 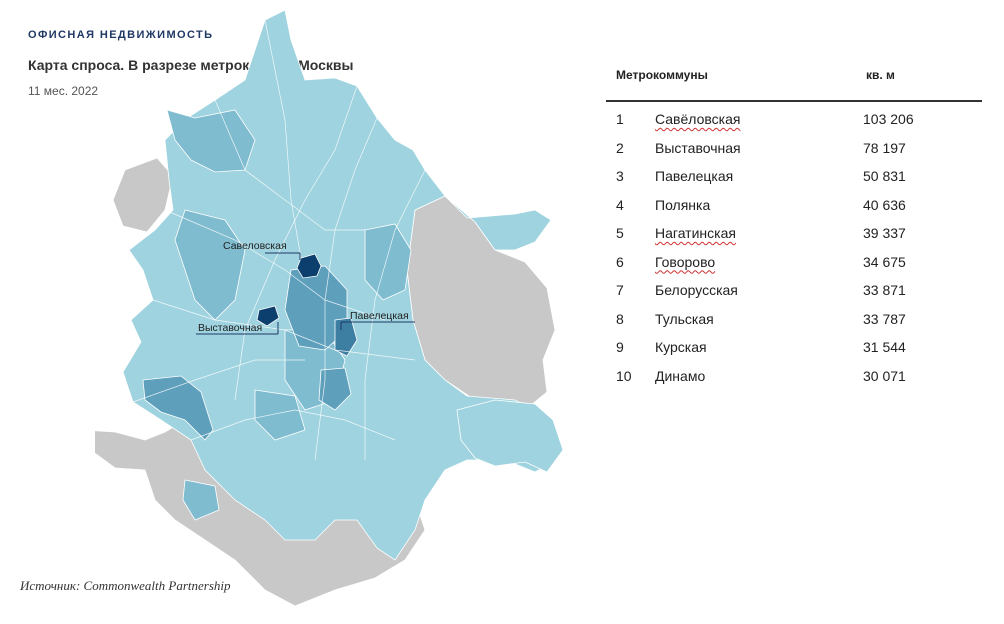 I want to click on east-lobe, so click(x=510, y=436).